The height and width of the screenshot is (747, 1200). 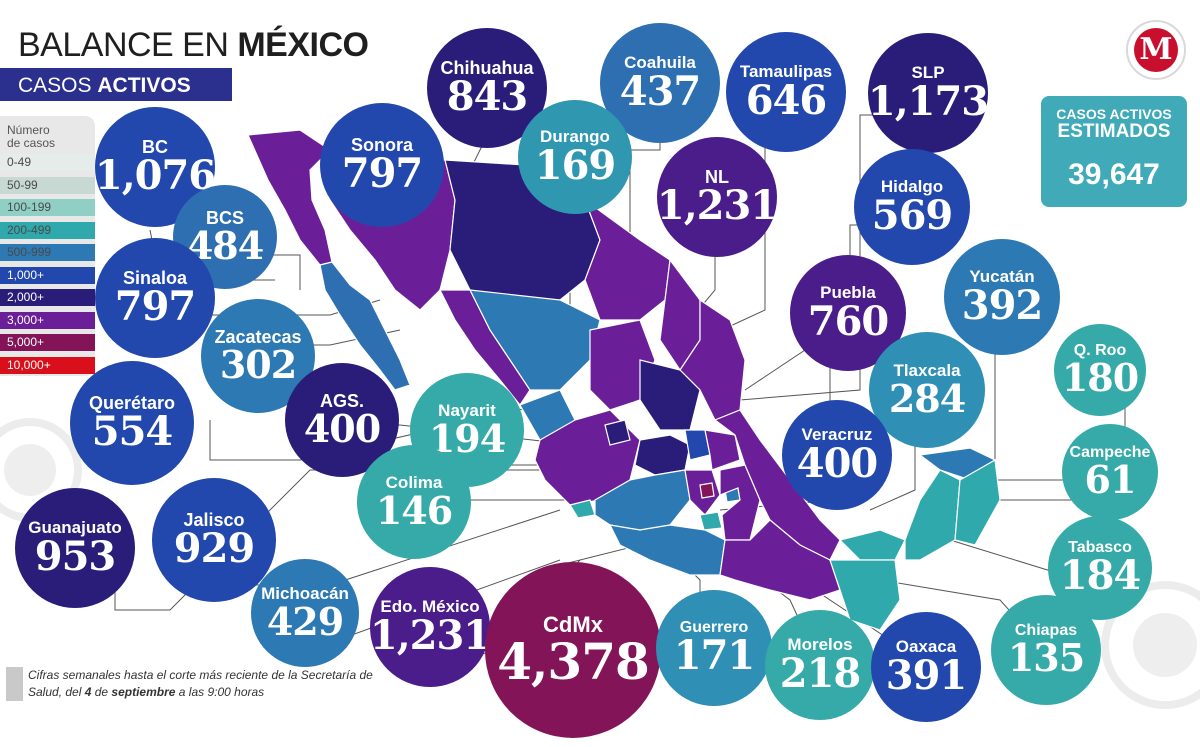 What do you see at coordinates (29, 252) in the screenshot?
I see `legend-item-label: 500-999` at bounding box center [29, 252].